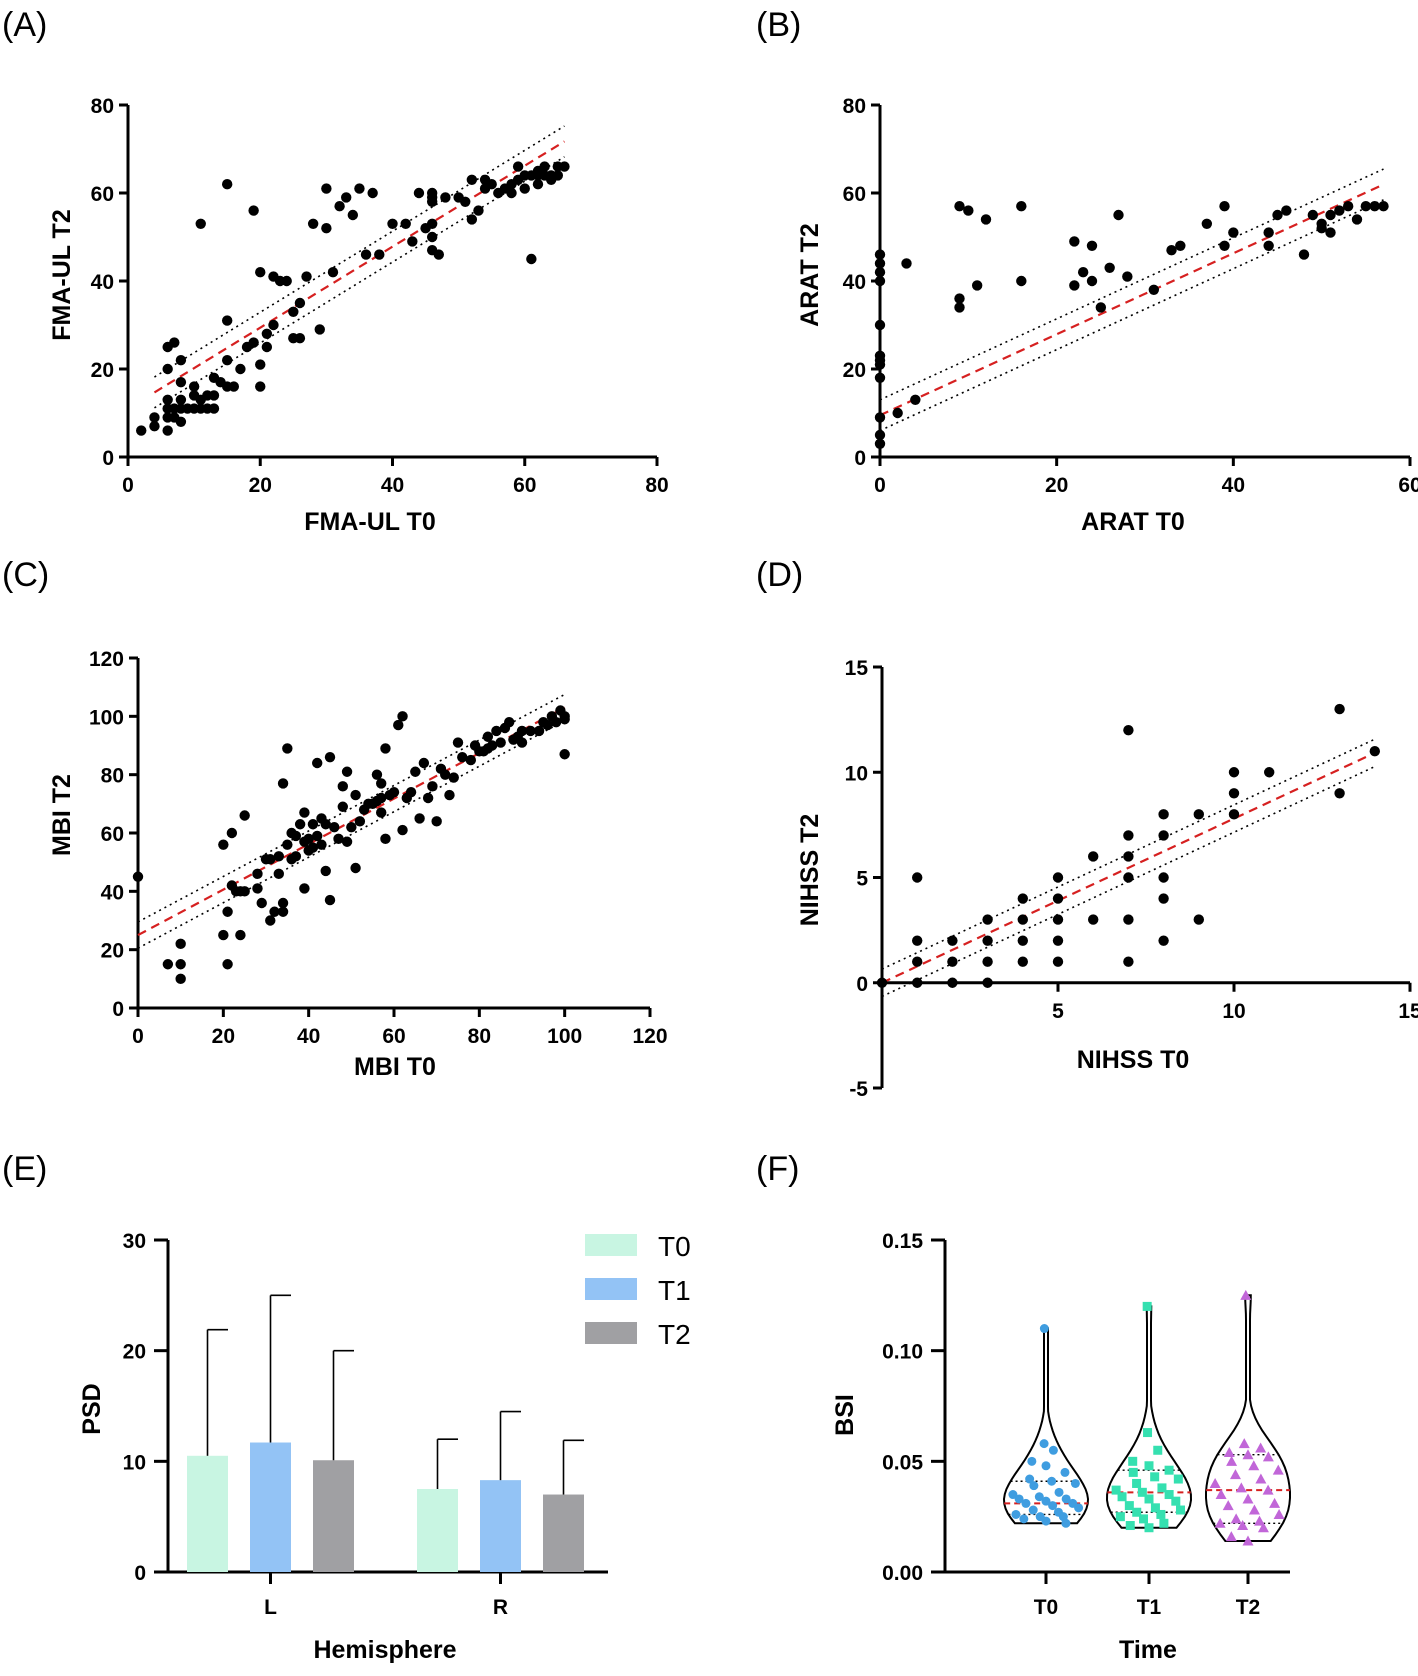 This screenshot has height=1676, width=1418. Describe the element at coordinates (862, 984) in the screenshot. I see `y-tick-label: 0` at that location.